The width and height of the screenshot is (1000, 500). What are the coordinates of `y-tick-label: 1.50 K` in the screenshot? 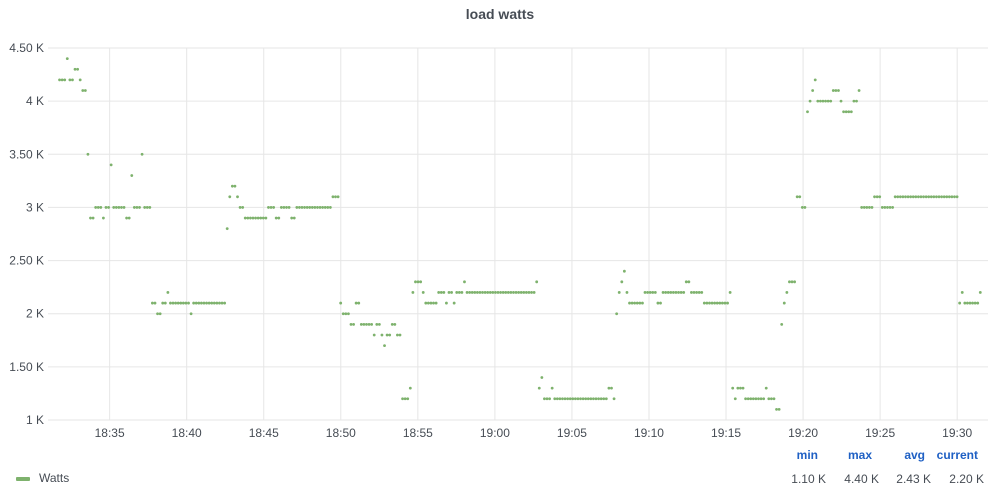 It's located at (26, 367).